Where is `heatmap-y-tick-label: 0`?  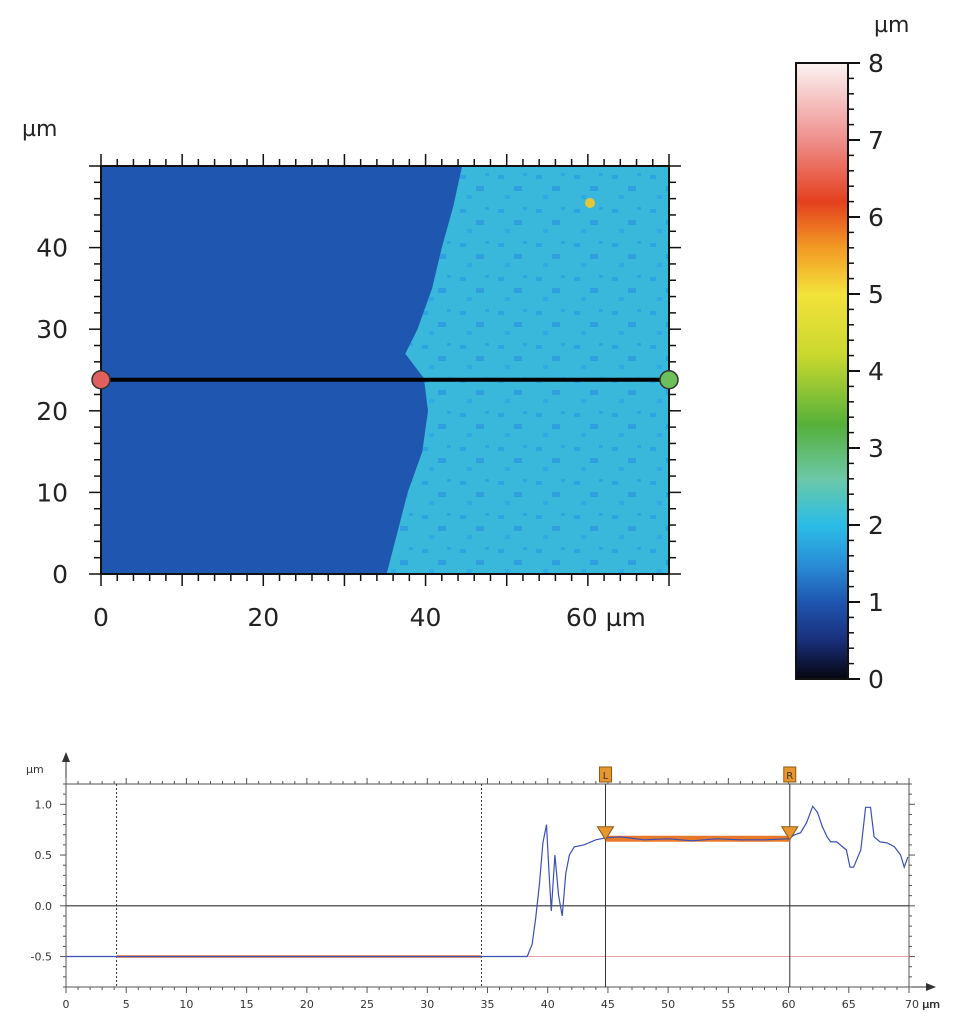 heatmap-y-tick-label: 0 is located at coordinates (60, 574).